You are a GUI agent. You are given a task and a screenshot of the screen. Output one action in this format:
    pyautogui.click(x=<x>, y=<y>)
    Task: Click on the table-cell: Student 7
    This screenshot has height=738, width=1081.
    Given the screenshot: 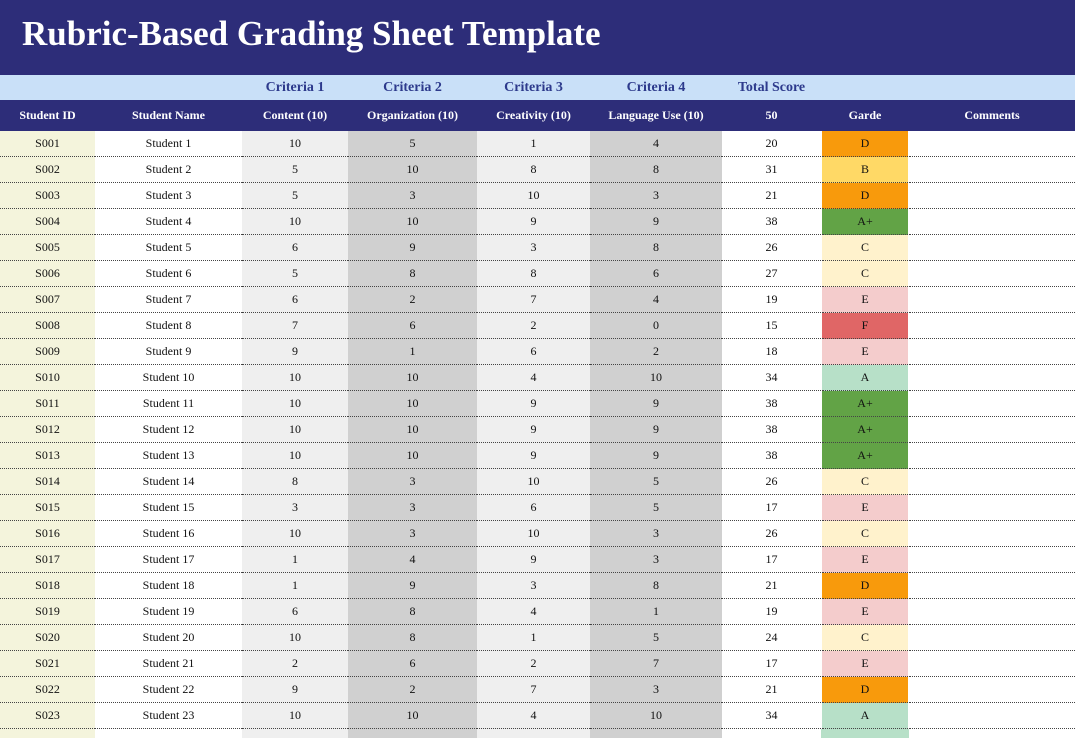 What is the action you would take?
    pyautogui.click(x=168, y=300)
    